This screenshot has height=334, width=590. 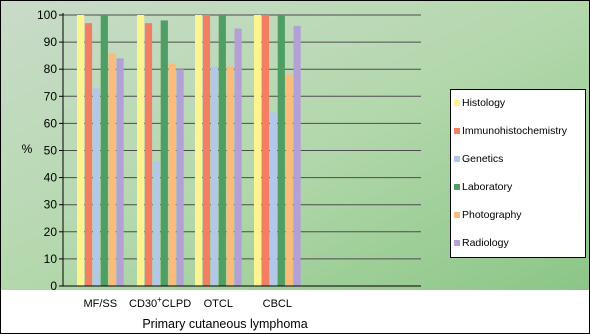 I want to click on legend-item: Genetics, so click(x=478, y=159).